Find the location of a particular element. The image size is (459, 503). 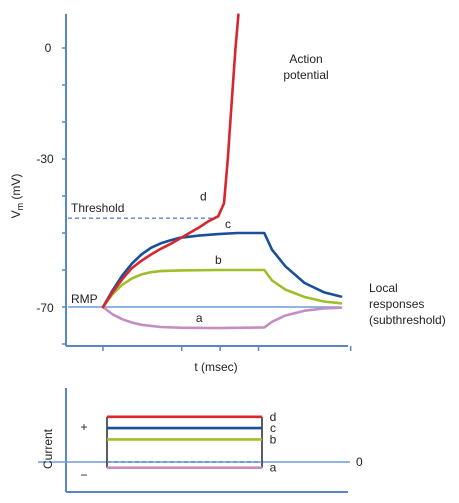

y-tick-label-0: 0 is located at coordinates (48, 48).